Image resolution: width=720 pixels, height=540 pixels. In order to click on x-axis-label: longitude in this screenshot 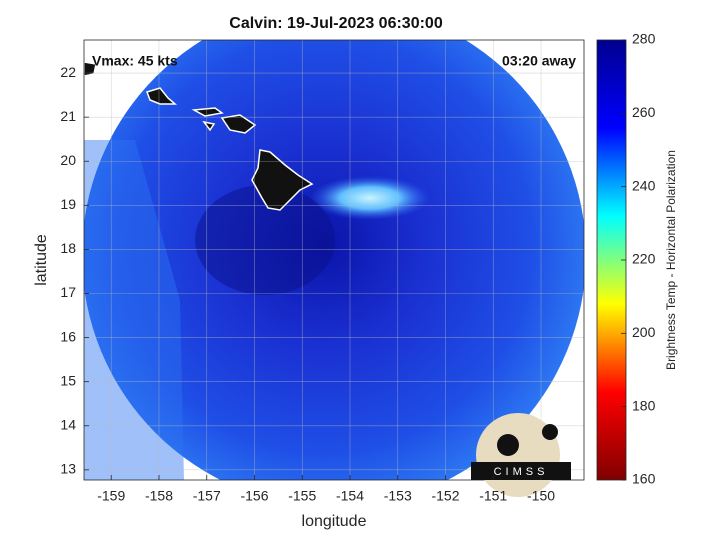, I will do `click(334, 521)`.